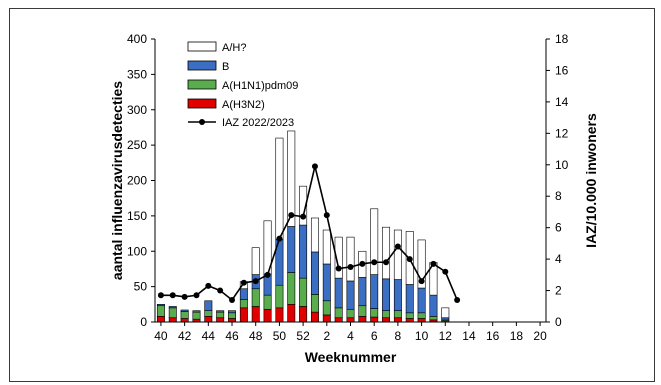 The image size is (661, 385). I want to click on x-tick-label: 4, so click(350, 336).